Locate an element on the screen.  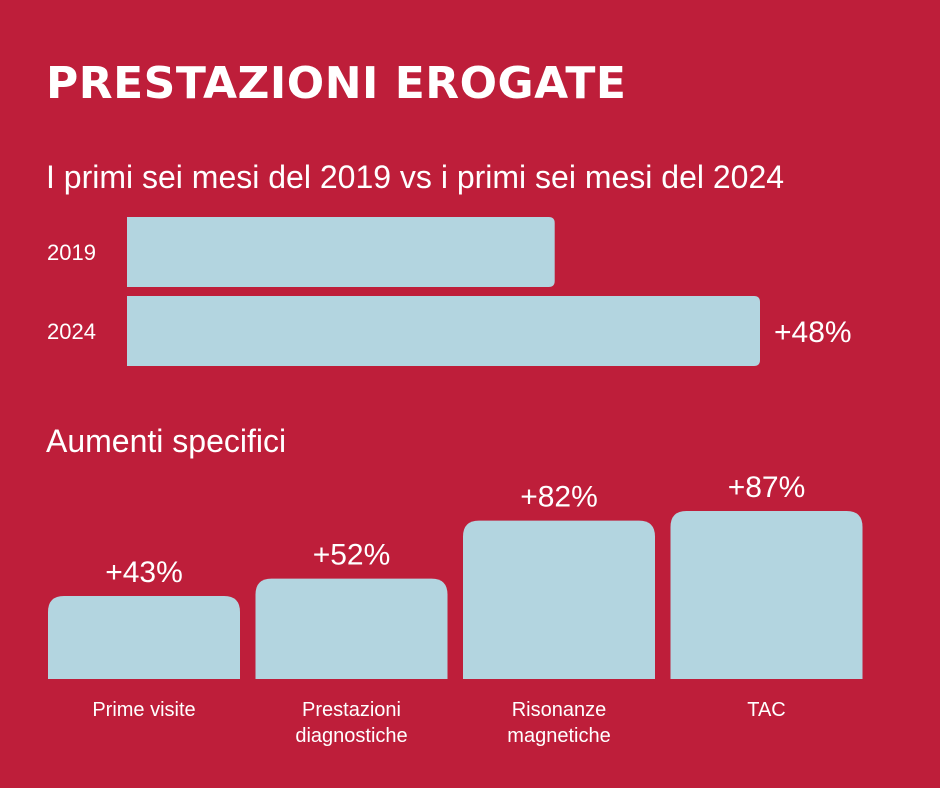
vbar-data-label: +43% is located at coordinates (144, 572).